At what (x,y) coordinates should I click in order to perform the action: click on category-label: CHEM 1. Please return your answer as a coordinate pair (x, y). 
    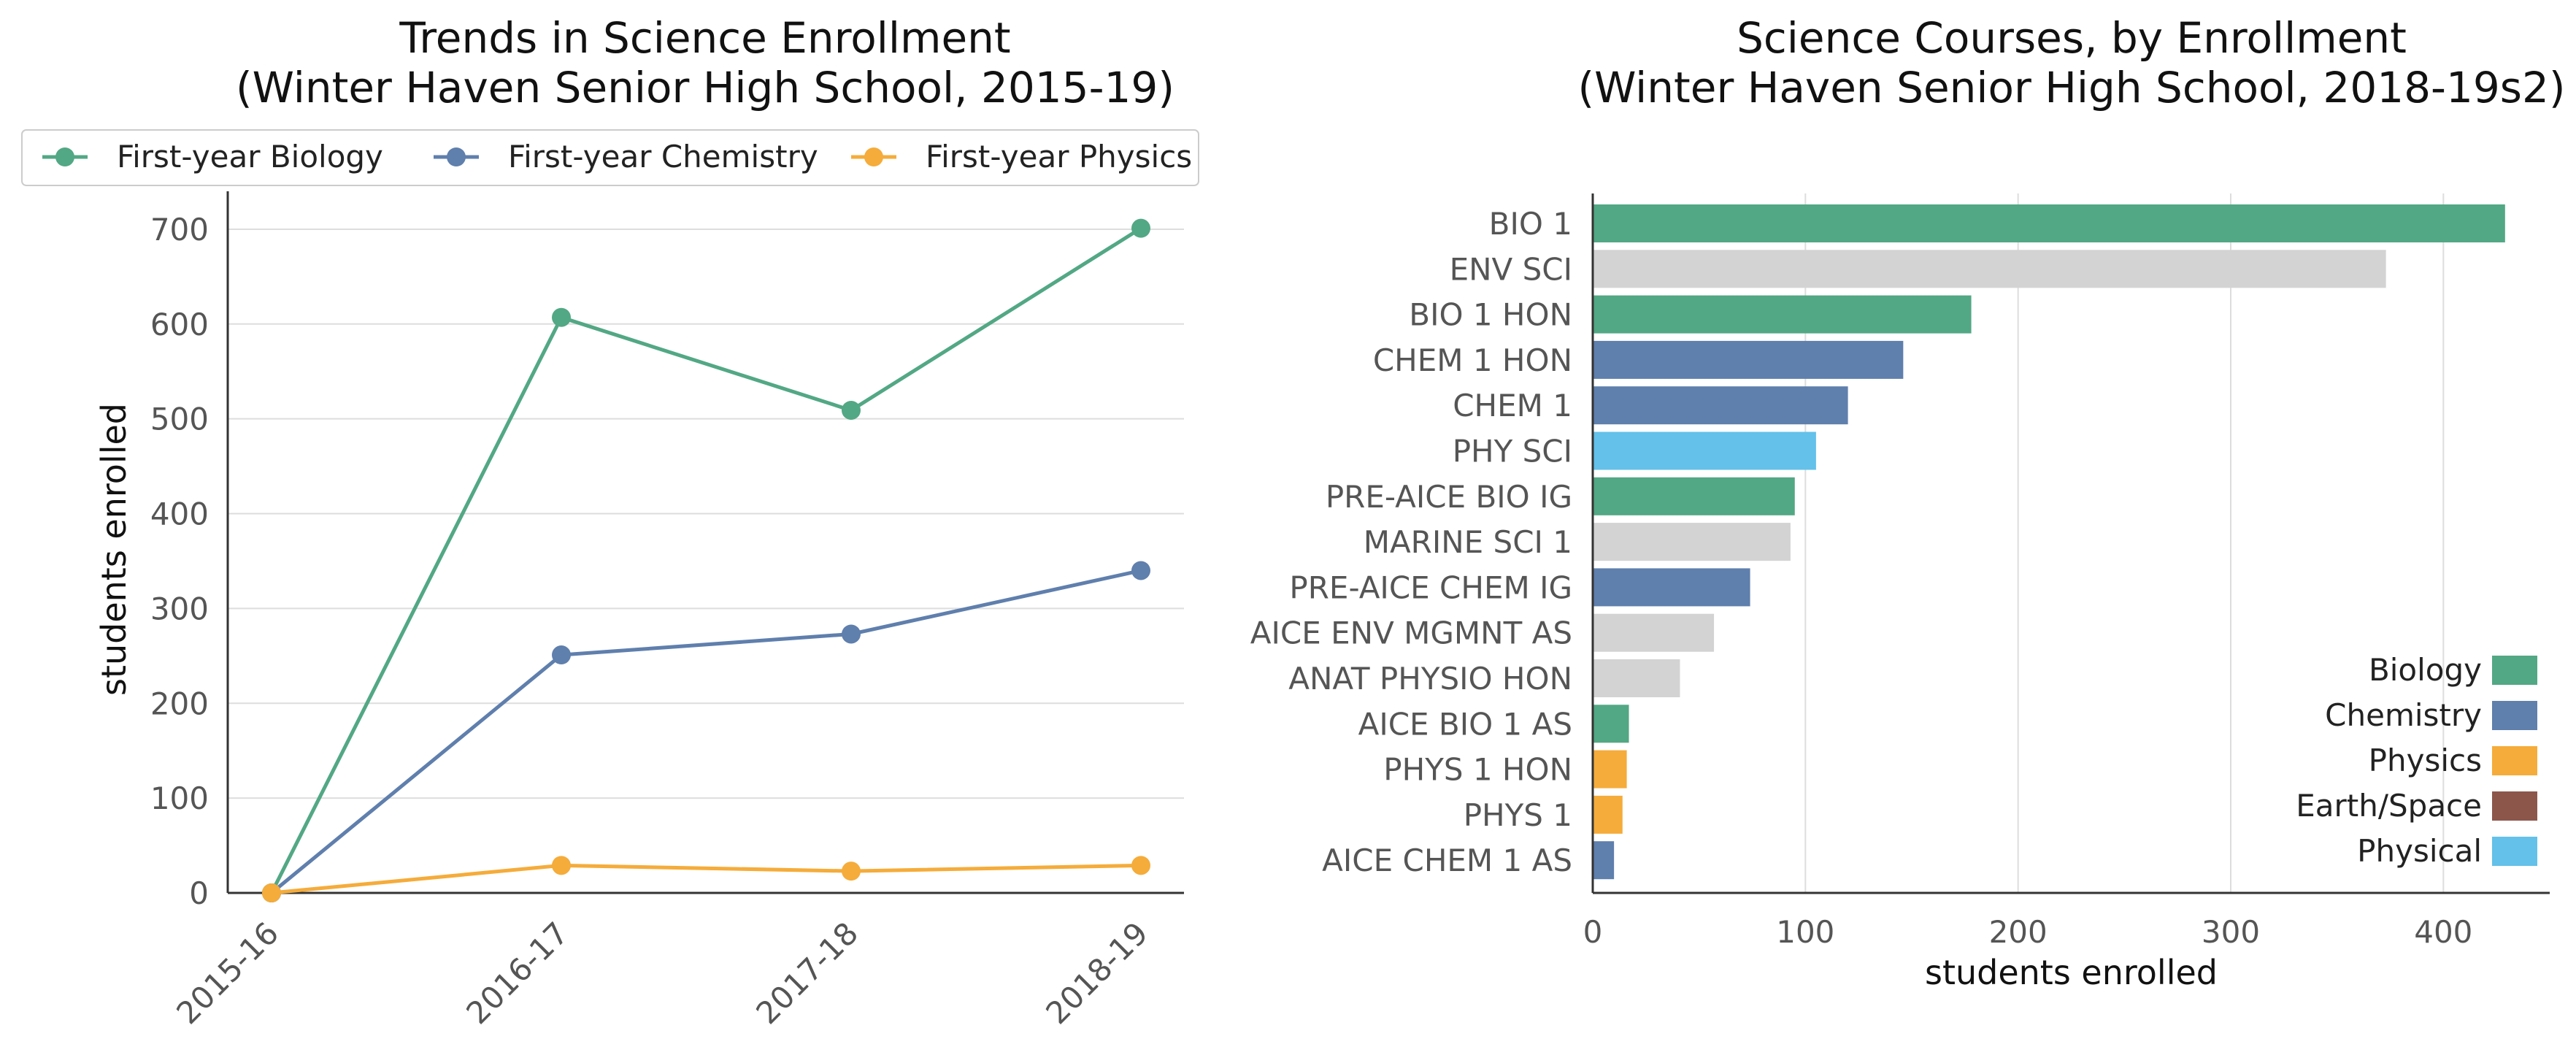
    Looking at the image, I should click on (1512, 405).